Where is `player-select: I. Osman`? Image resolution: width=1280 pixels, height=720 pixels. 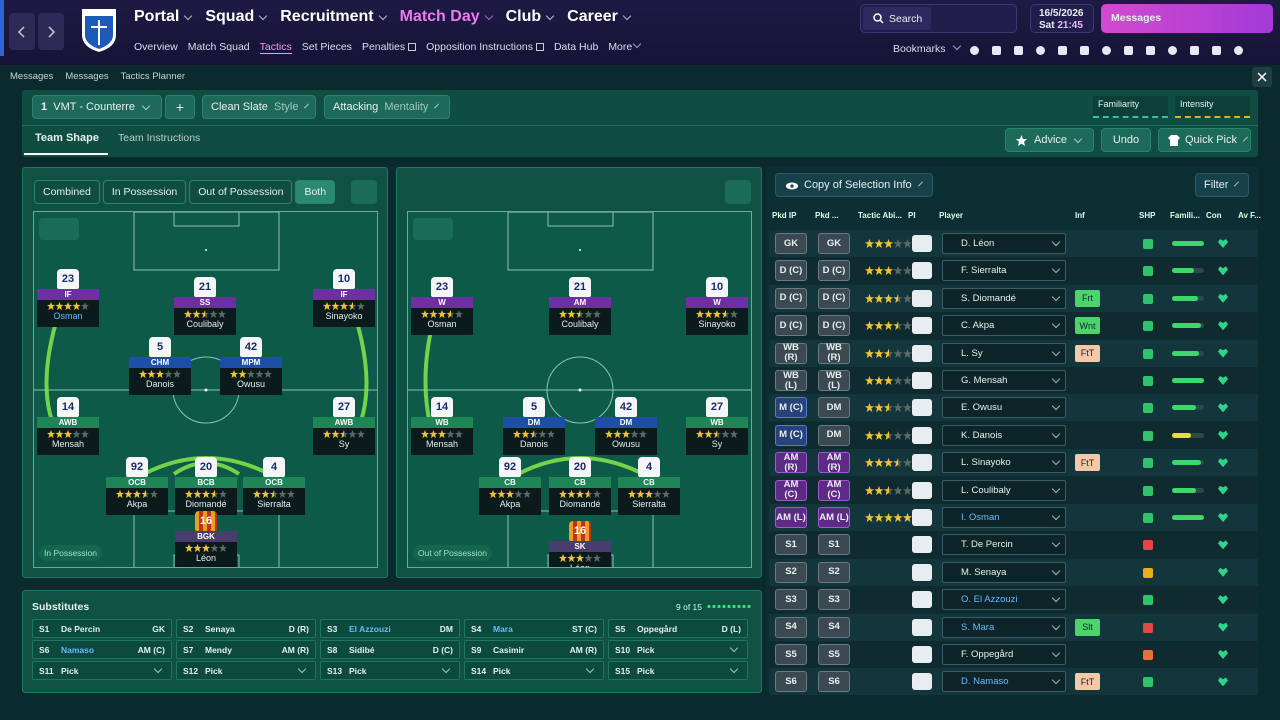
player-select: I. Osman is located at coordinates (1004, 517).